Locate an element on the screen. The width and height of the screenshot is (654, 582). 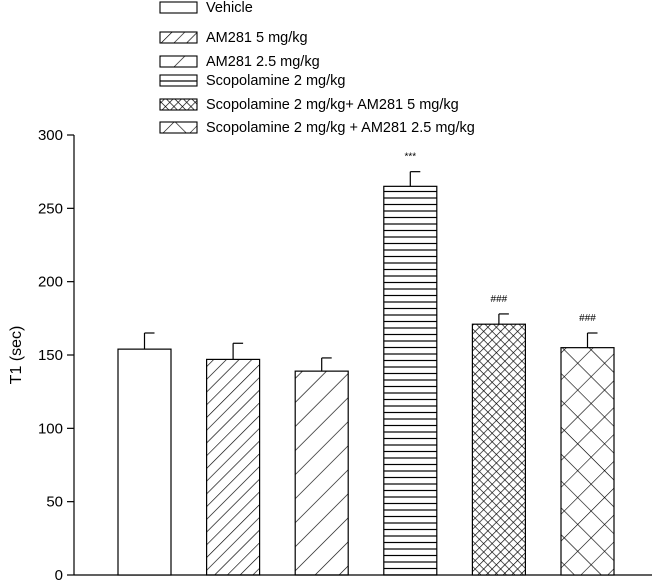
significance-annotation: *** is located at coordinates (410, 157).